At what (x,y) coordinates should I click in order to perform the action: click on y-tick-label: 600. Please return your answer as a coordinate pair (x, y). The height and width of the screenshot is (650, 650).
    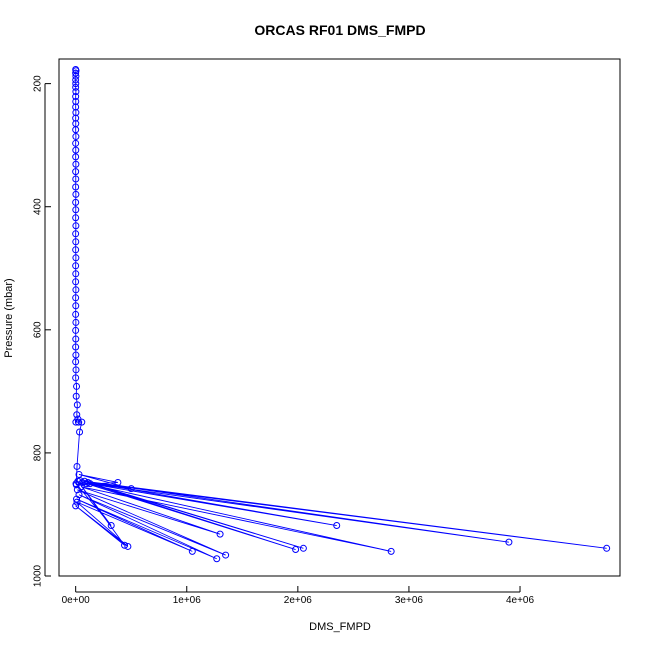
    Looking at the image, I should click on (38, 329).